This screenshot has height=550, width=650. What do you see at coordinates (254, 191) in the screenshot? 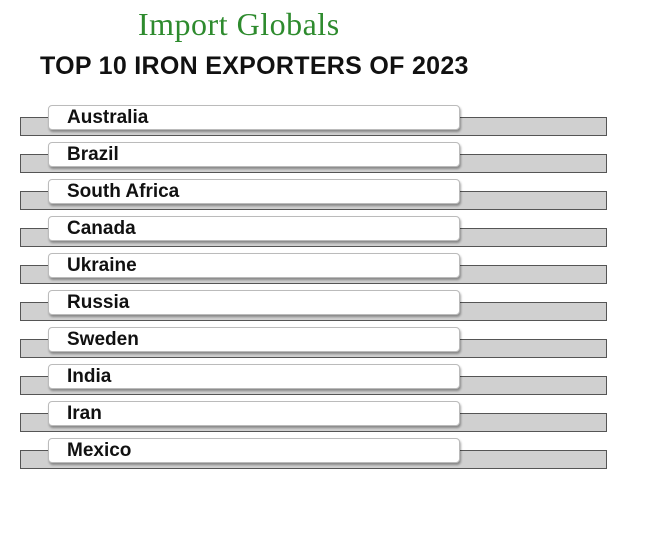
I see `row-box: South Africa` at bounding box center [254, 191].